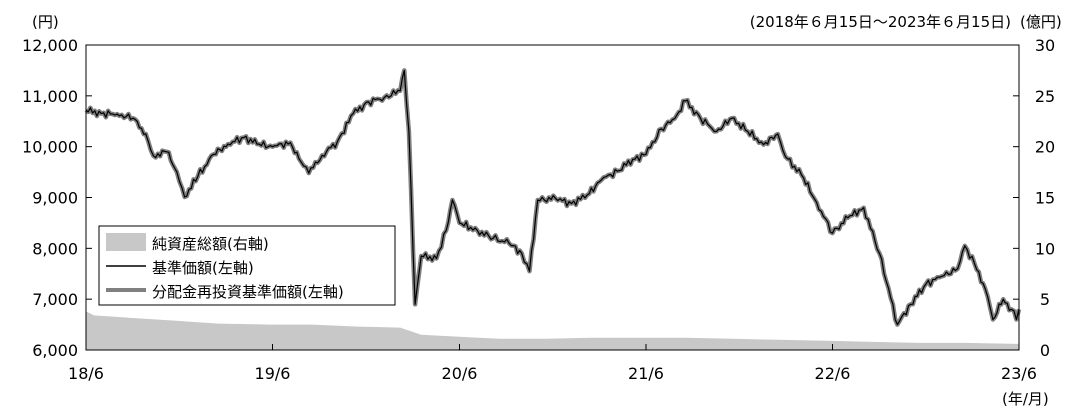 The width and height of the screenshot is (1088, 409). I want to click on left-axis-tick-label: 11,000, so click(50, 96).